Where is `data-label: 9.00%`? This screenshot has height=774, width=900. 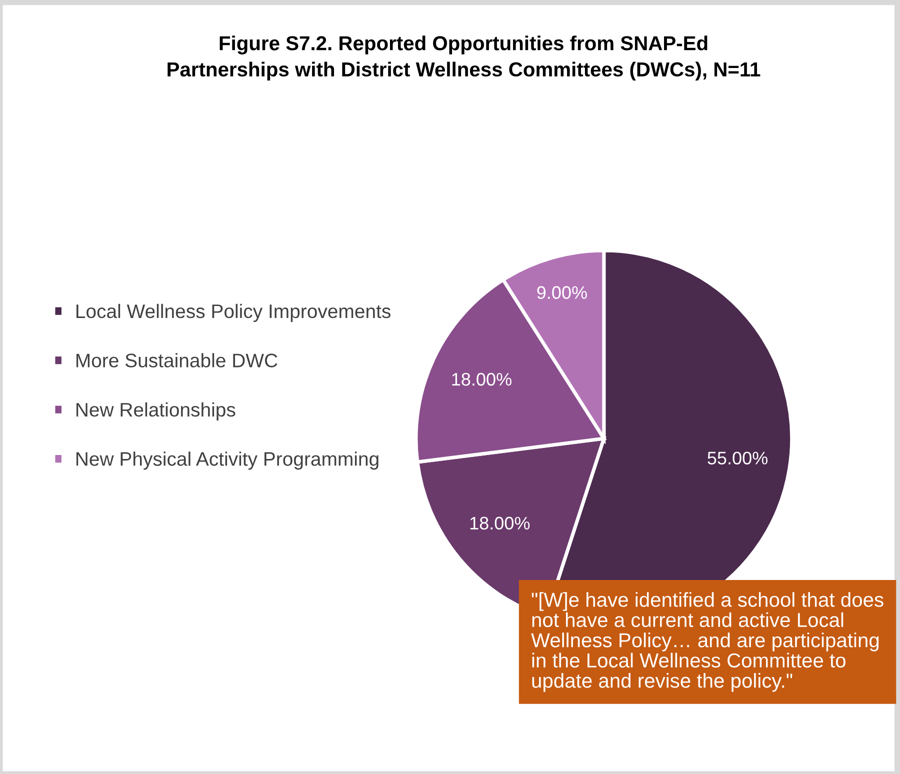 data-label: 9.00% is located at coordinates (562, 292).